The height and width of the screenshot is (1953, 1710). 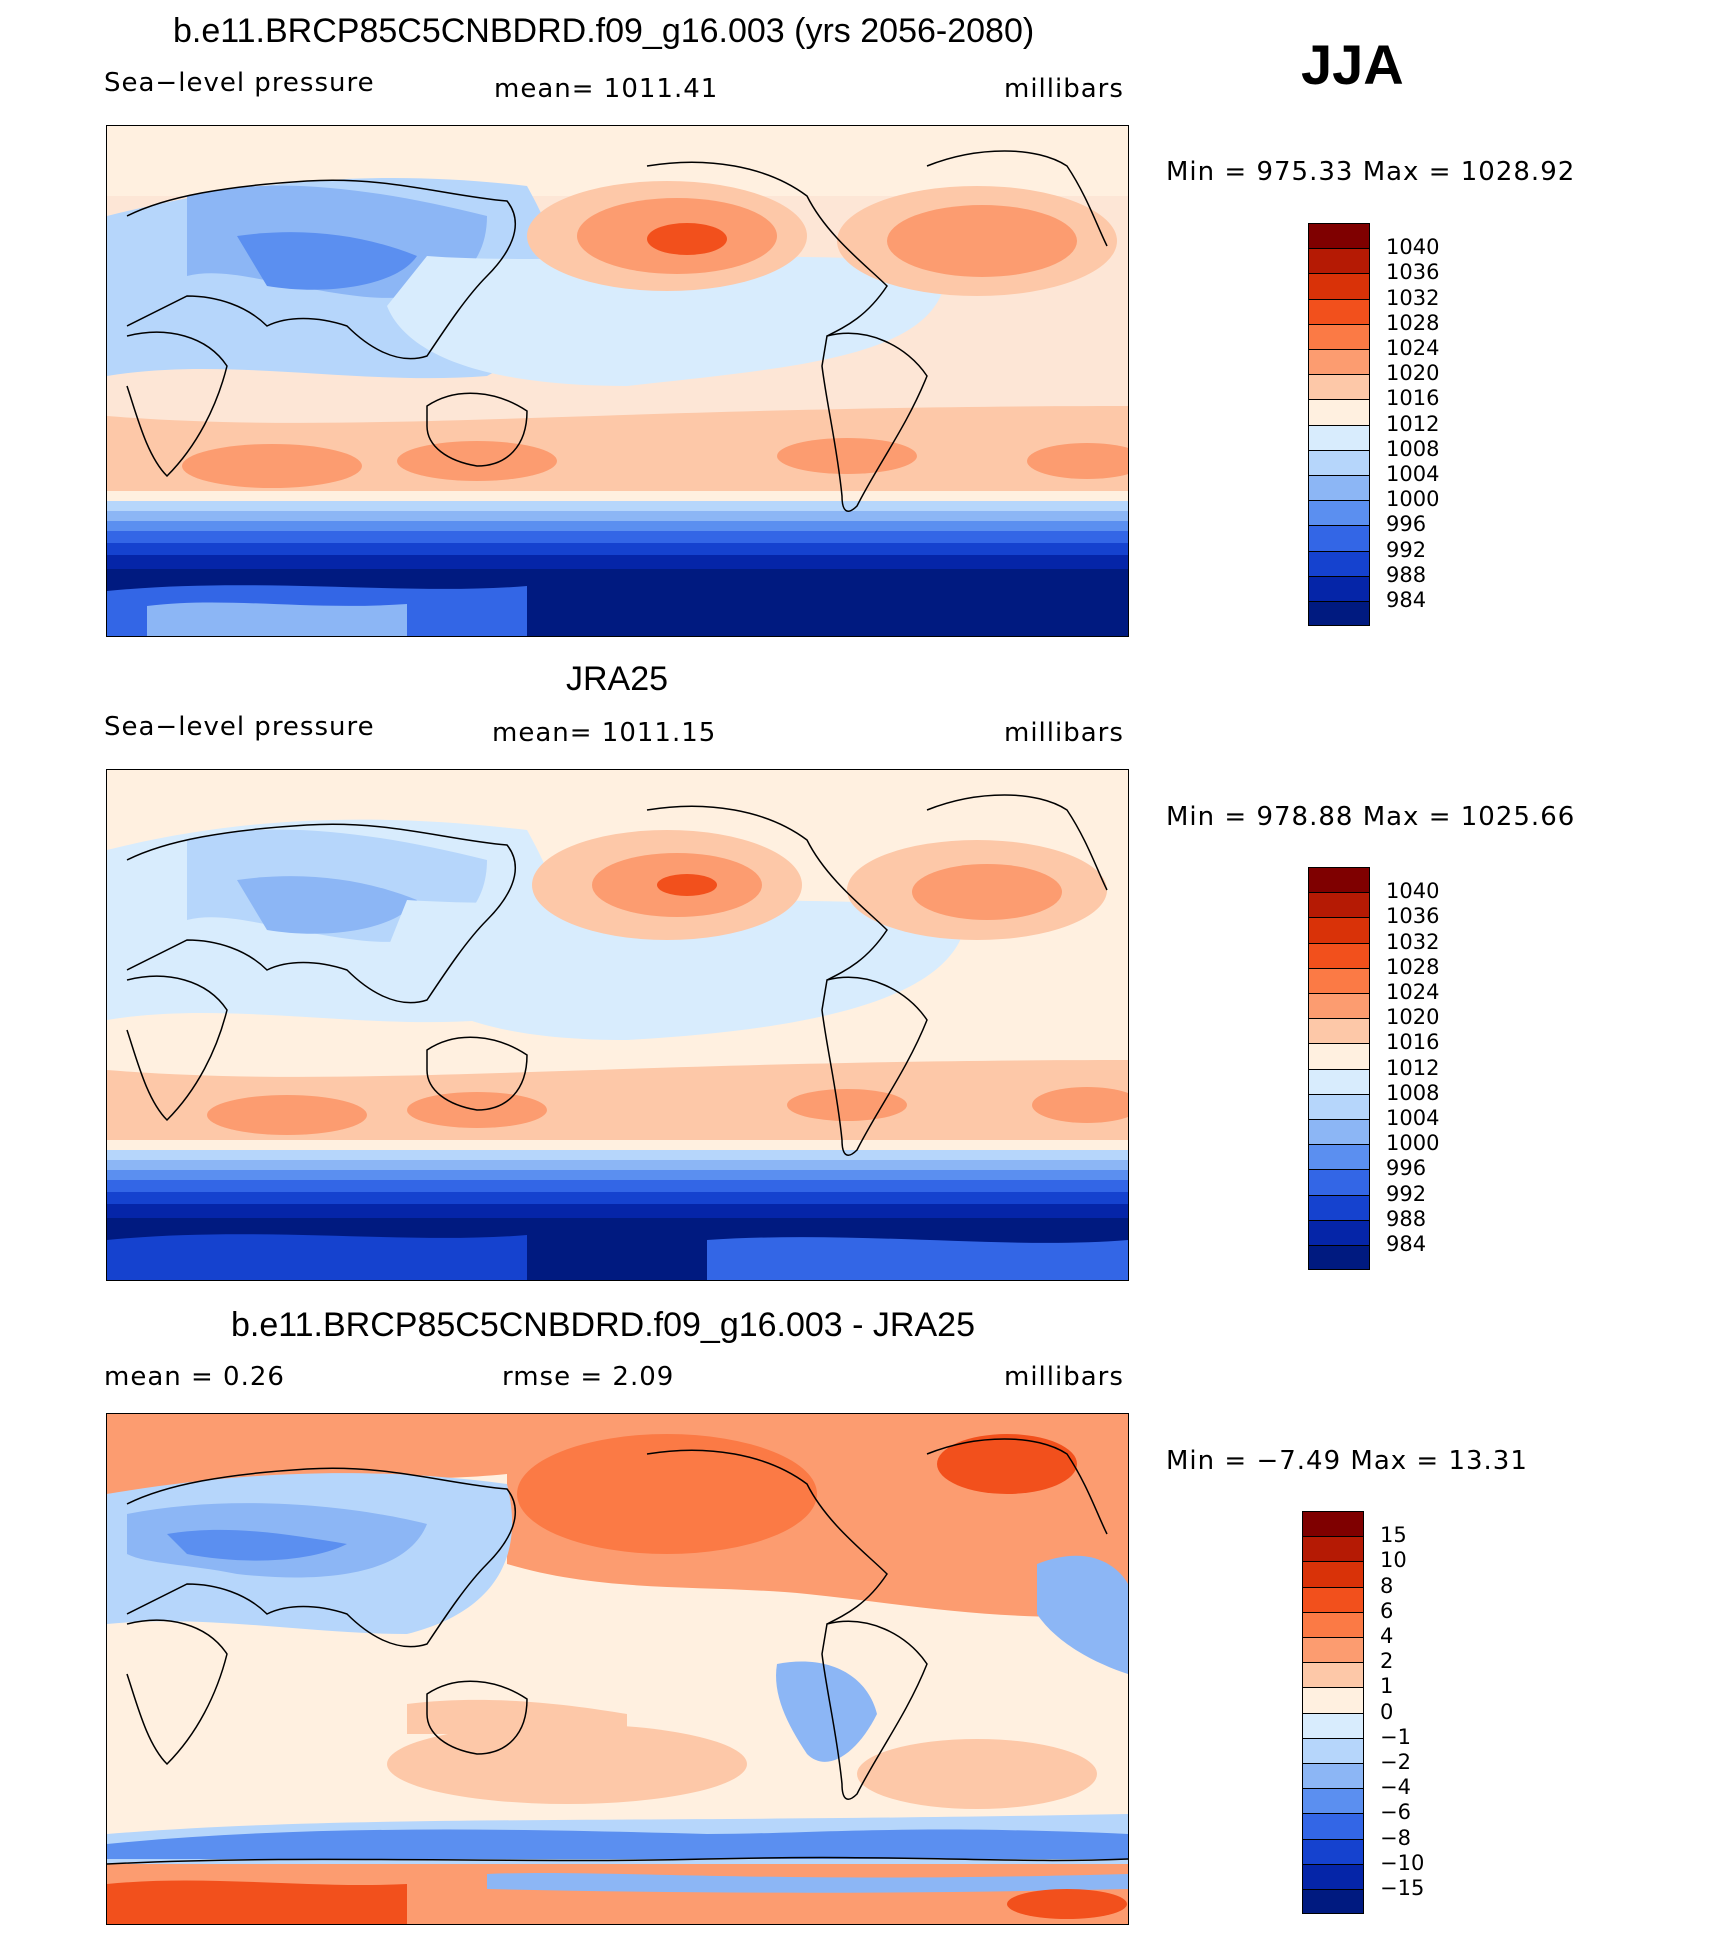 I want to click on colorbar-tick-label: −4, so click(x=1395, y=1787).